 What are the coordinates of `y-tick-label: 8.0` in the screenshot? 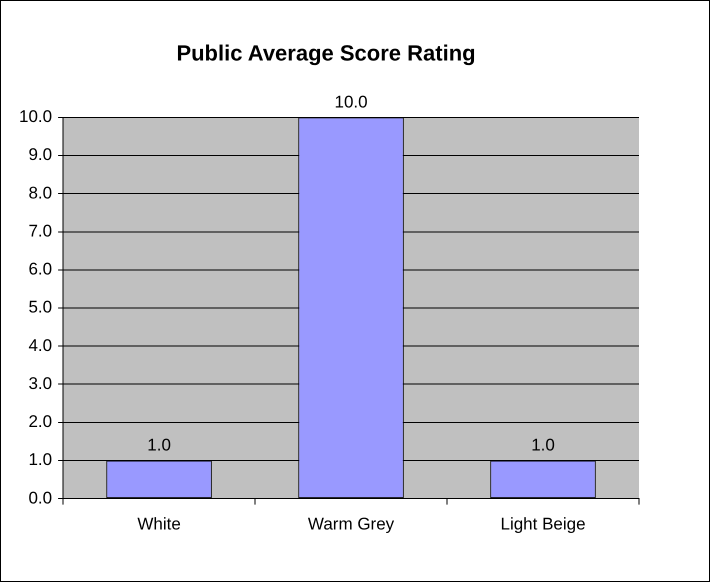 It's located at (40, 192).